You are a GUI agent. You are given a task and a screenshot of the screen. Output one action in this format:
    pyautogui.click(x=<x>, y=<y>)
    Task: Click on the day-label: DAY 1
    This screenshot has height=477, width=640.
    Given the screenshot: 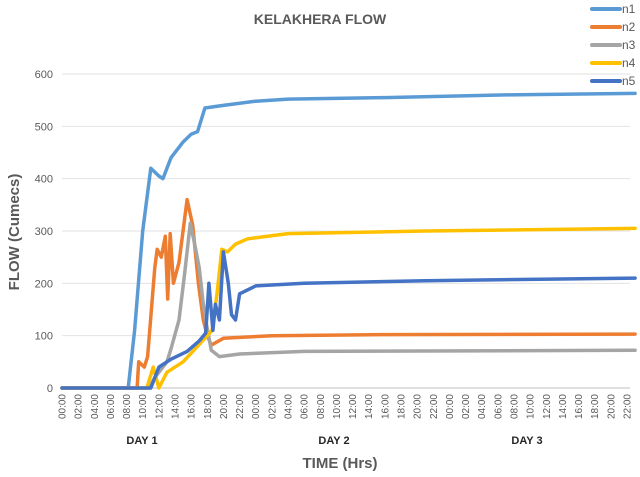 What is the action you would take?
    pyautogui.click(x=141, y=441)
    